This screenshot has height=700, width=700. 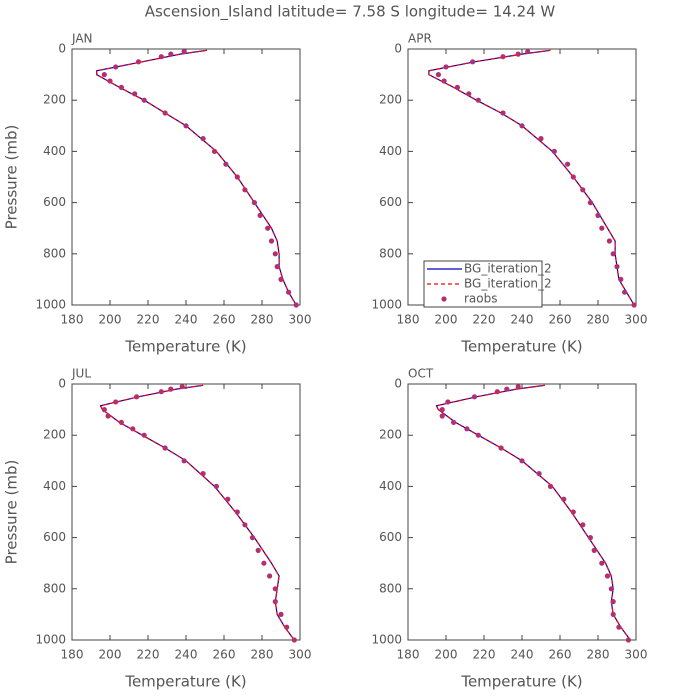 I want to click on panel-label: APR, so click(x=420, y=39).